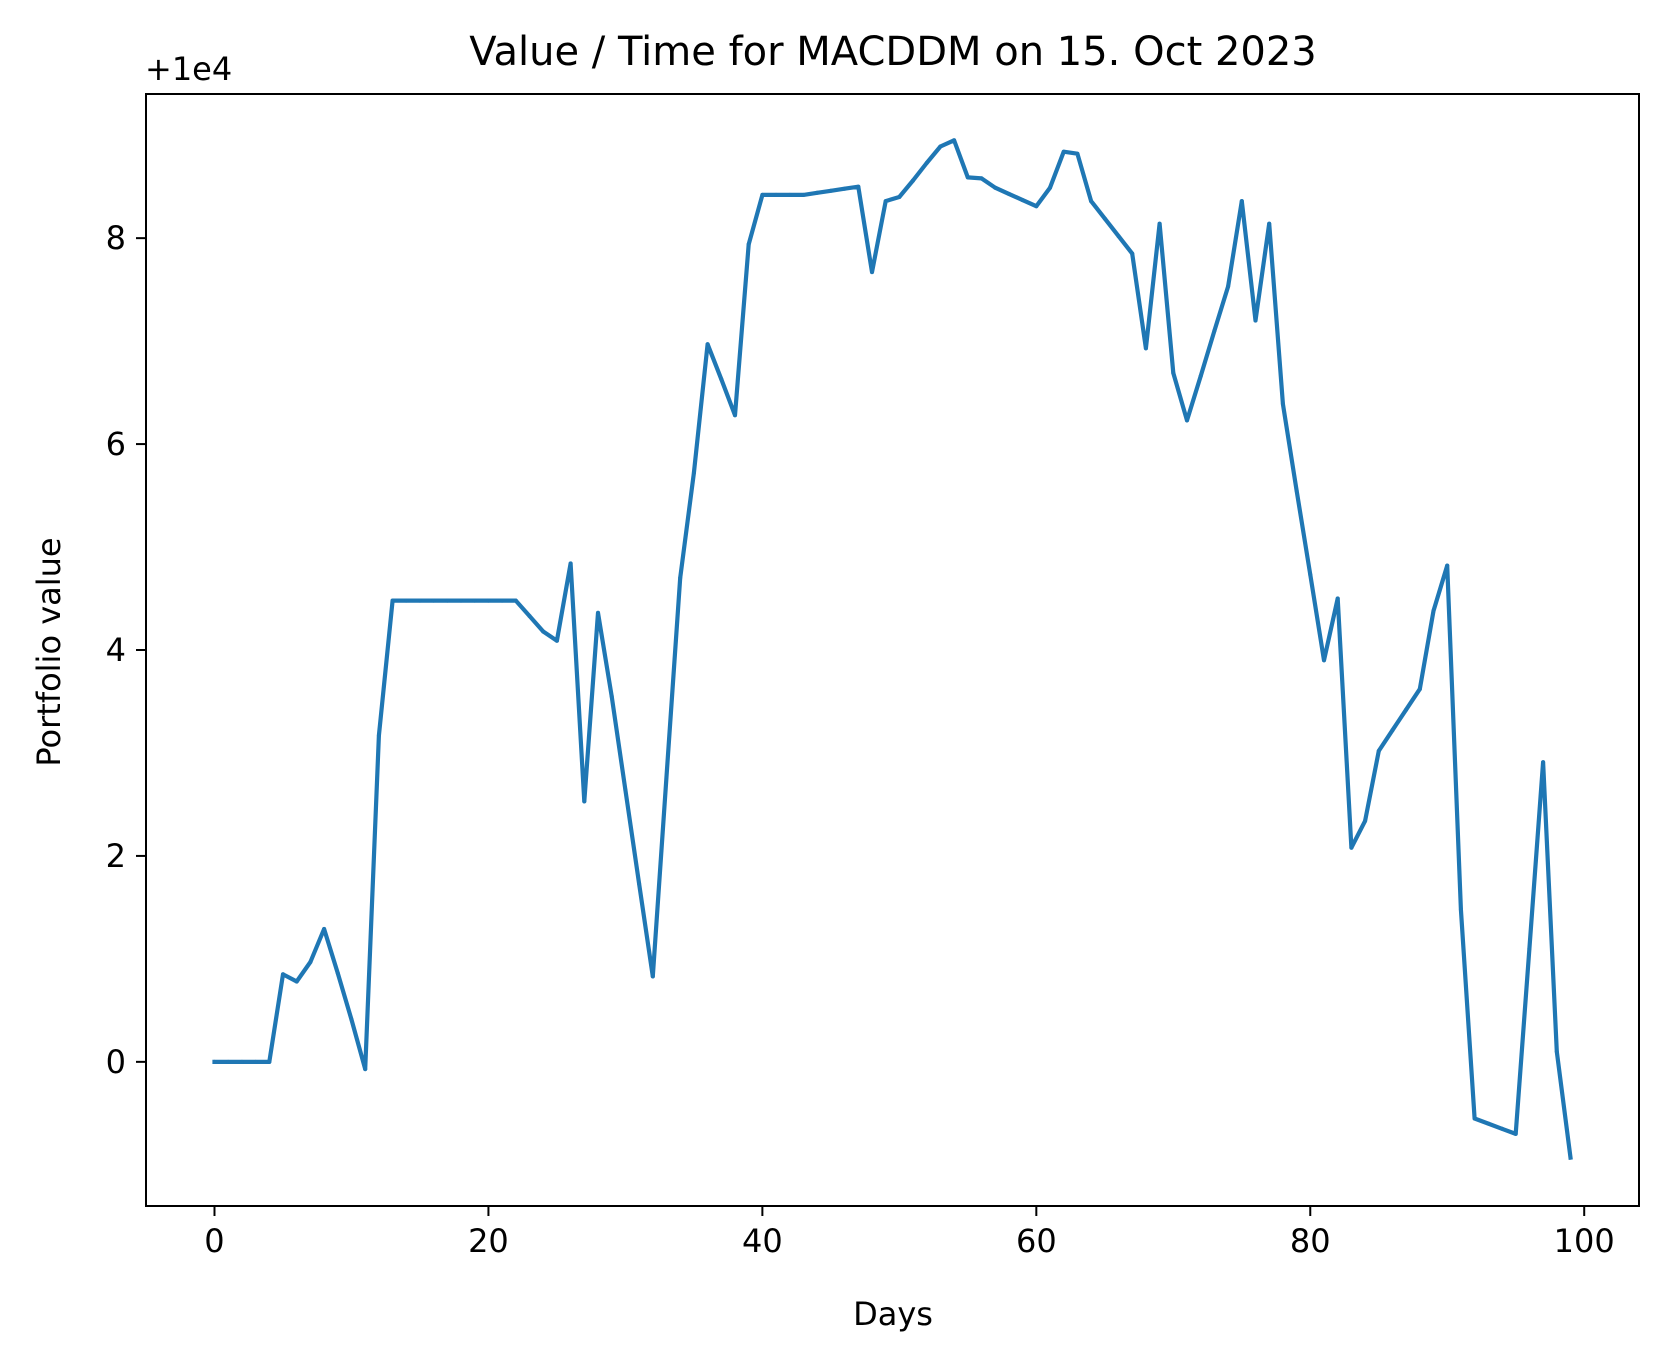 This screenshot has height=1361, width=1662. What do you see at coordinates (116, 650) in the screenshot?
I see `y-tick-label: 4` at bounding box center [116, 650].